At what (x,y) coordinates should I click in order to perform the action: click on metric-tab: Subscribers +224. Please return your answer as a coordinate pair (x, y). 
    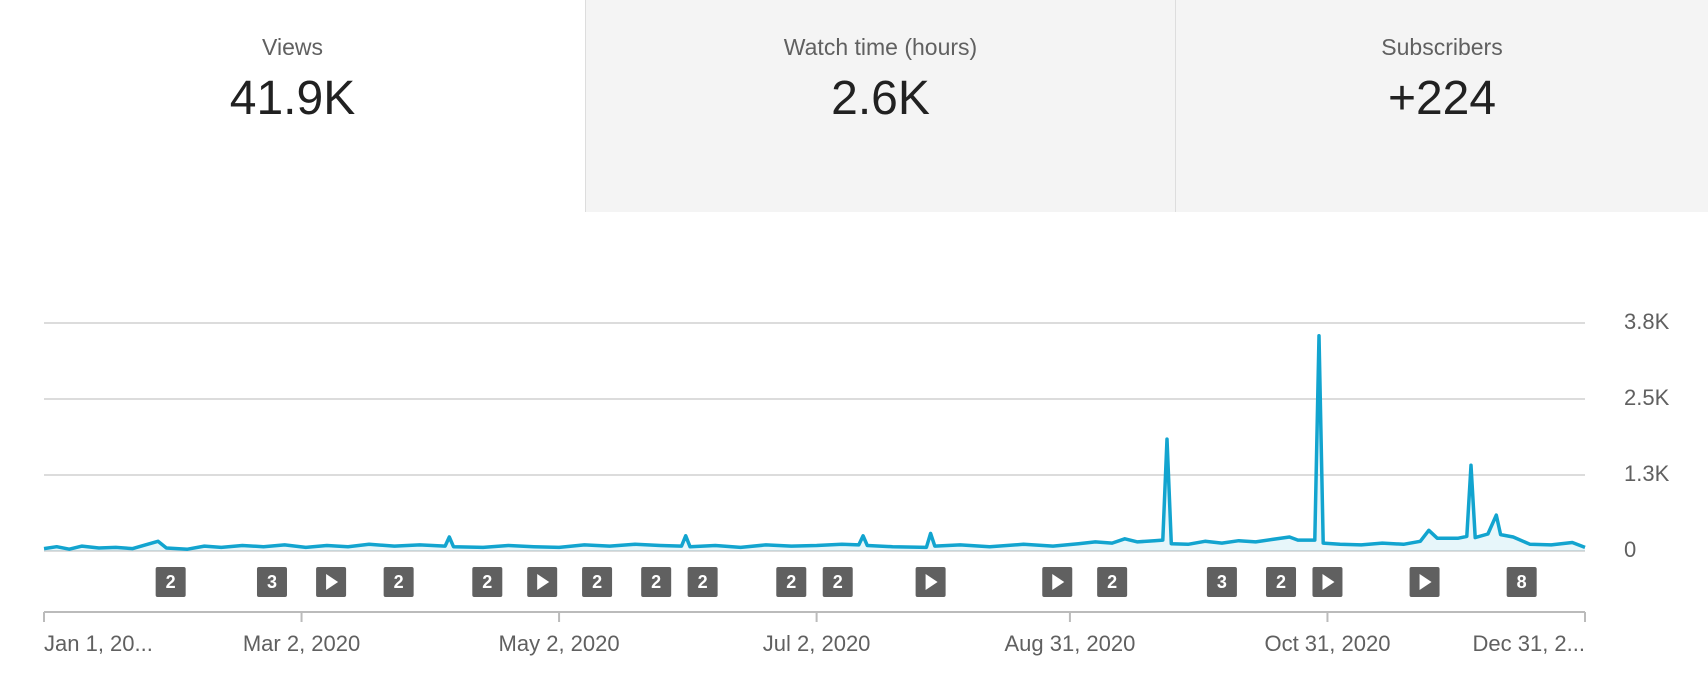
    Looking at the image, I should click on (1441, 106).